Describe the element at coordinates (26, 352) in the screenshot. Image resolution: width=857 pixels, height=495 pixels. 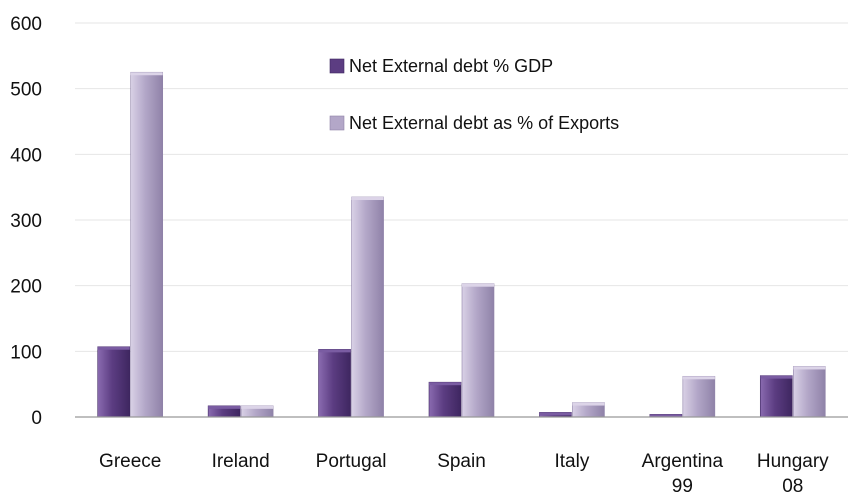
I see `y-tick-label: 100` at that location.